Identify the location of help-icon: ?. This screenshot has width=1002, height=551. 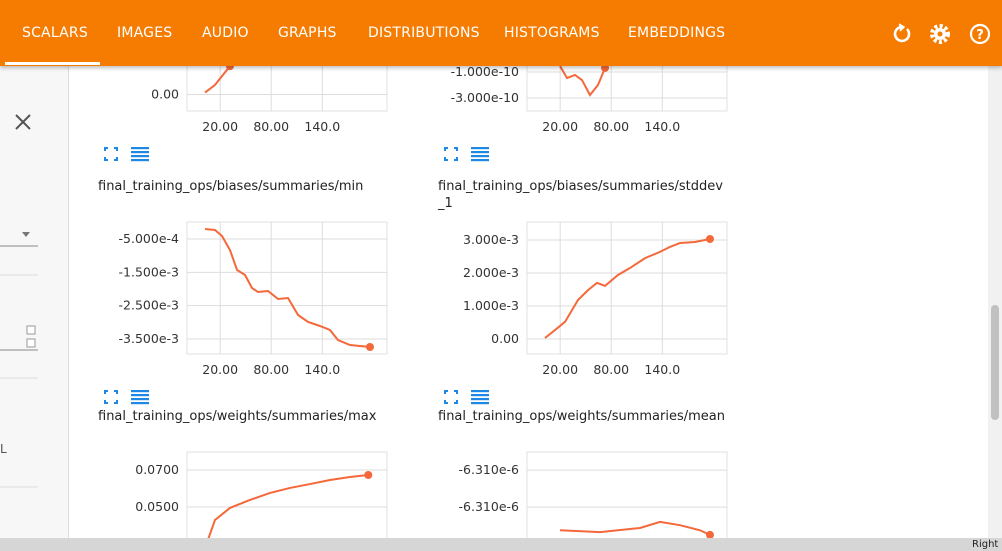
(980, 34).